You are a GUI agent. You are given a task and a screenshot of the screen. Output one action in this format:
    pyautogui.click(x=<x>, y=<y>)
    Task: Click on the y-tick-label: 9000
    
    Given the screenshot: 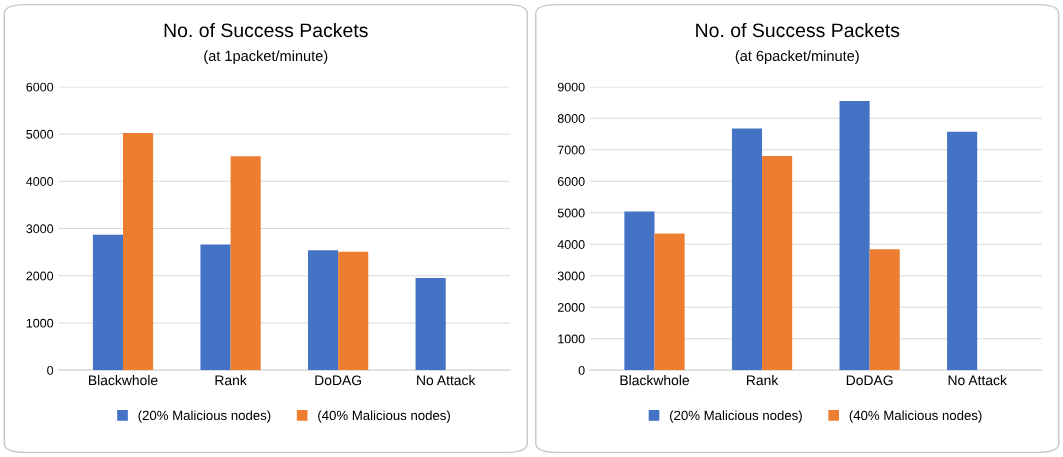 What is the action you would take?
    pyautogui.click(x=571, y=87)
    